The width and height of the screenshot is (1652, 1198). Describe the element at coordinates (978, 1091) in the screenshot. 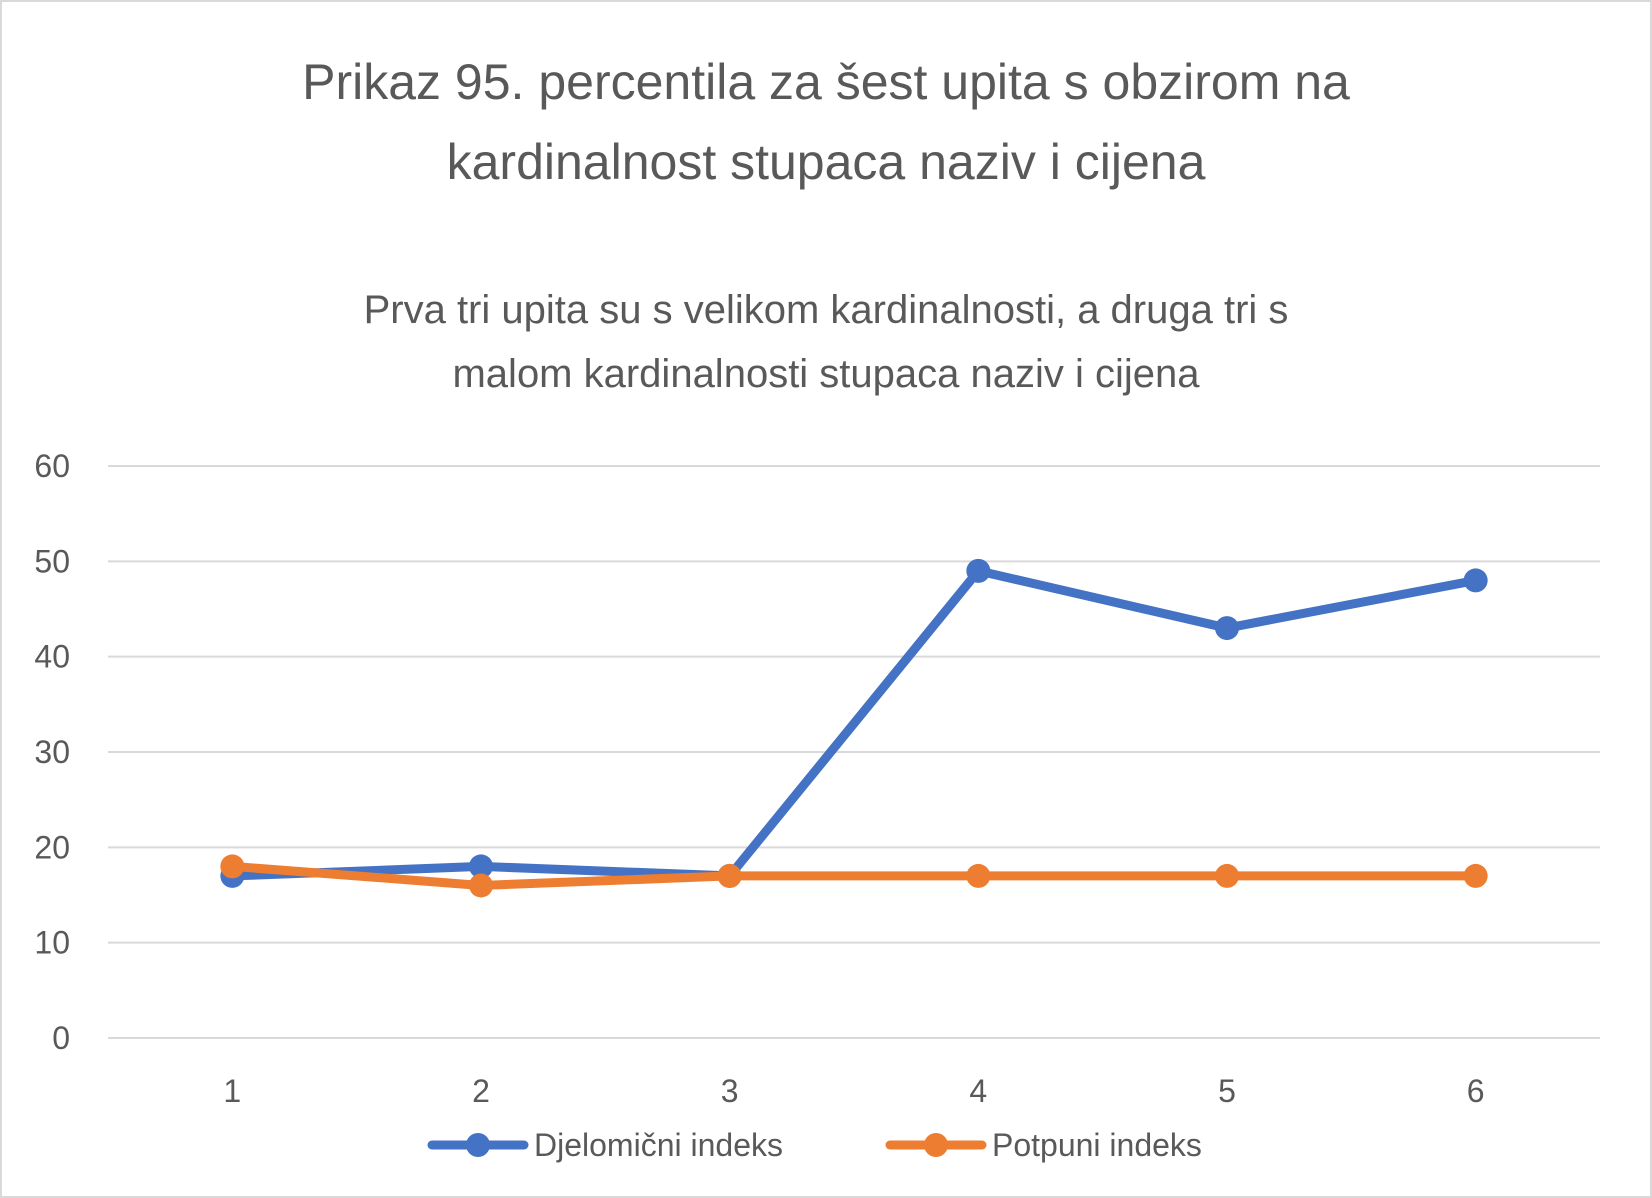

I see `x-tick-label-4: 4` at that location.